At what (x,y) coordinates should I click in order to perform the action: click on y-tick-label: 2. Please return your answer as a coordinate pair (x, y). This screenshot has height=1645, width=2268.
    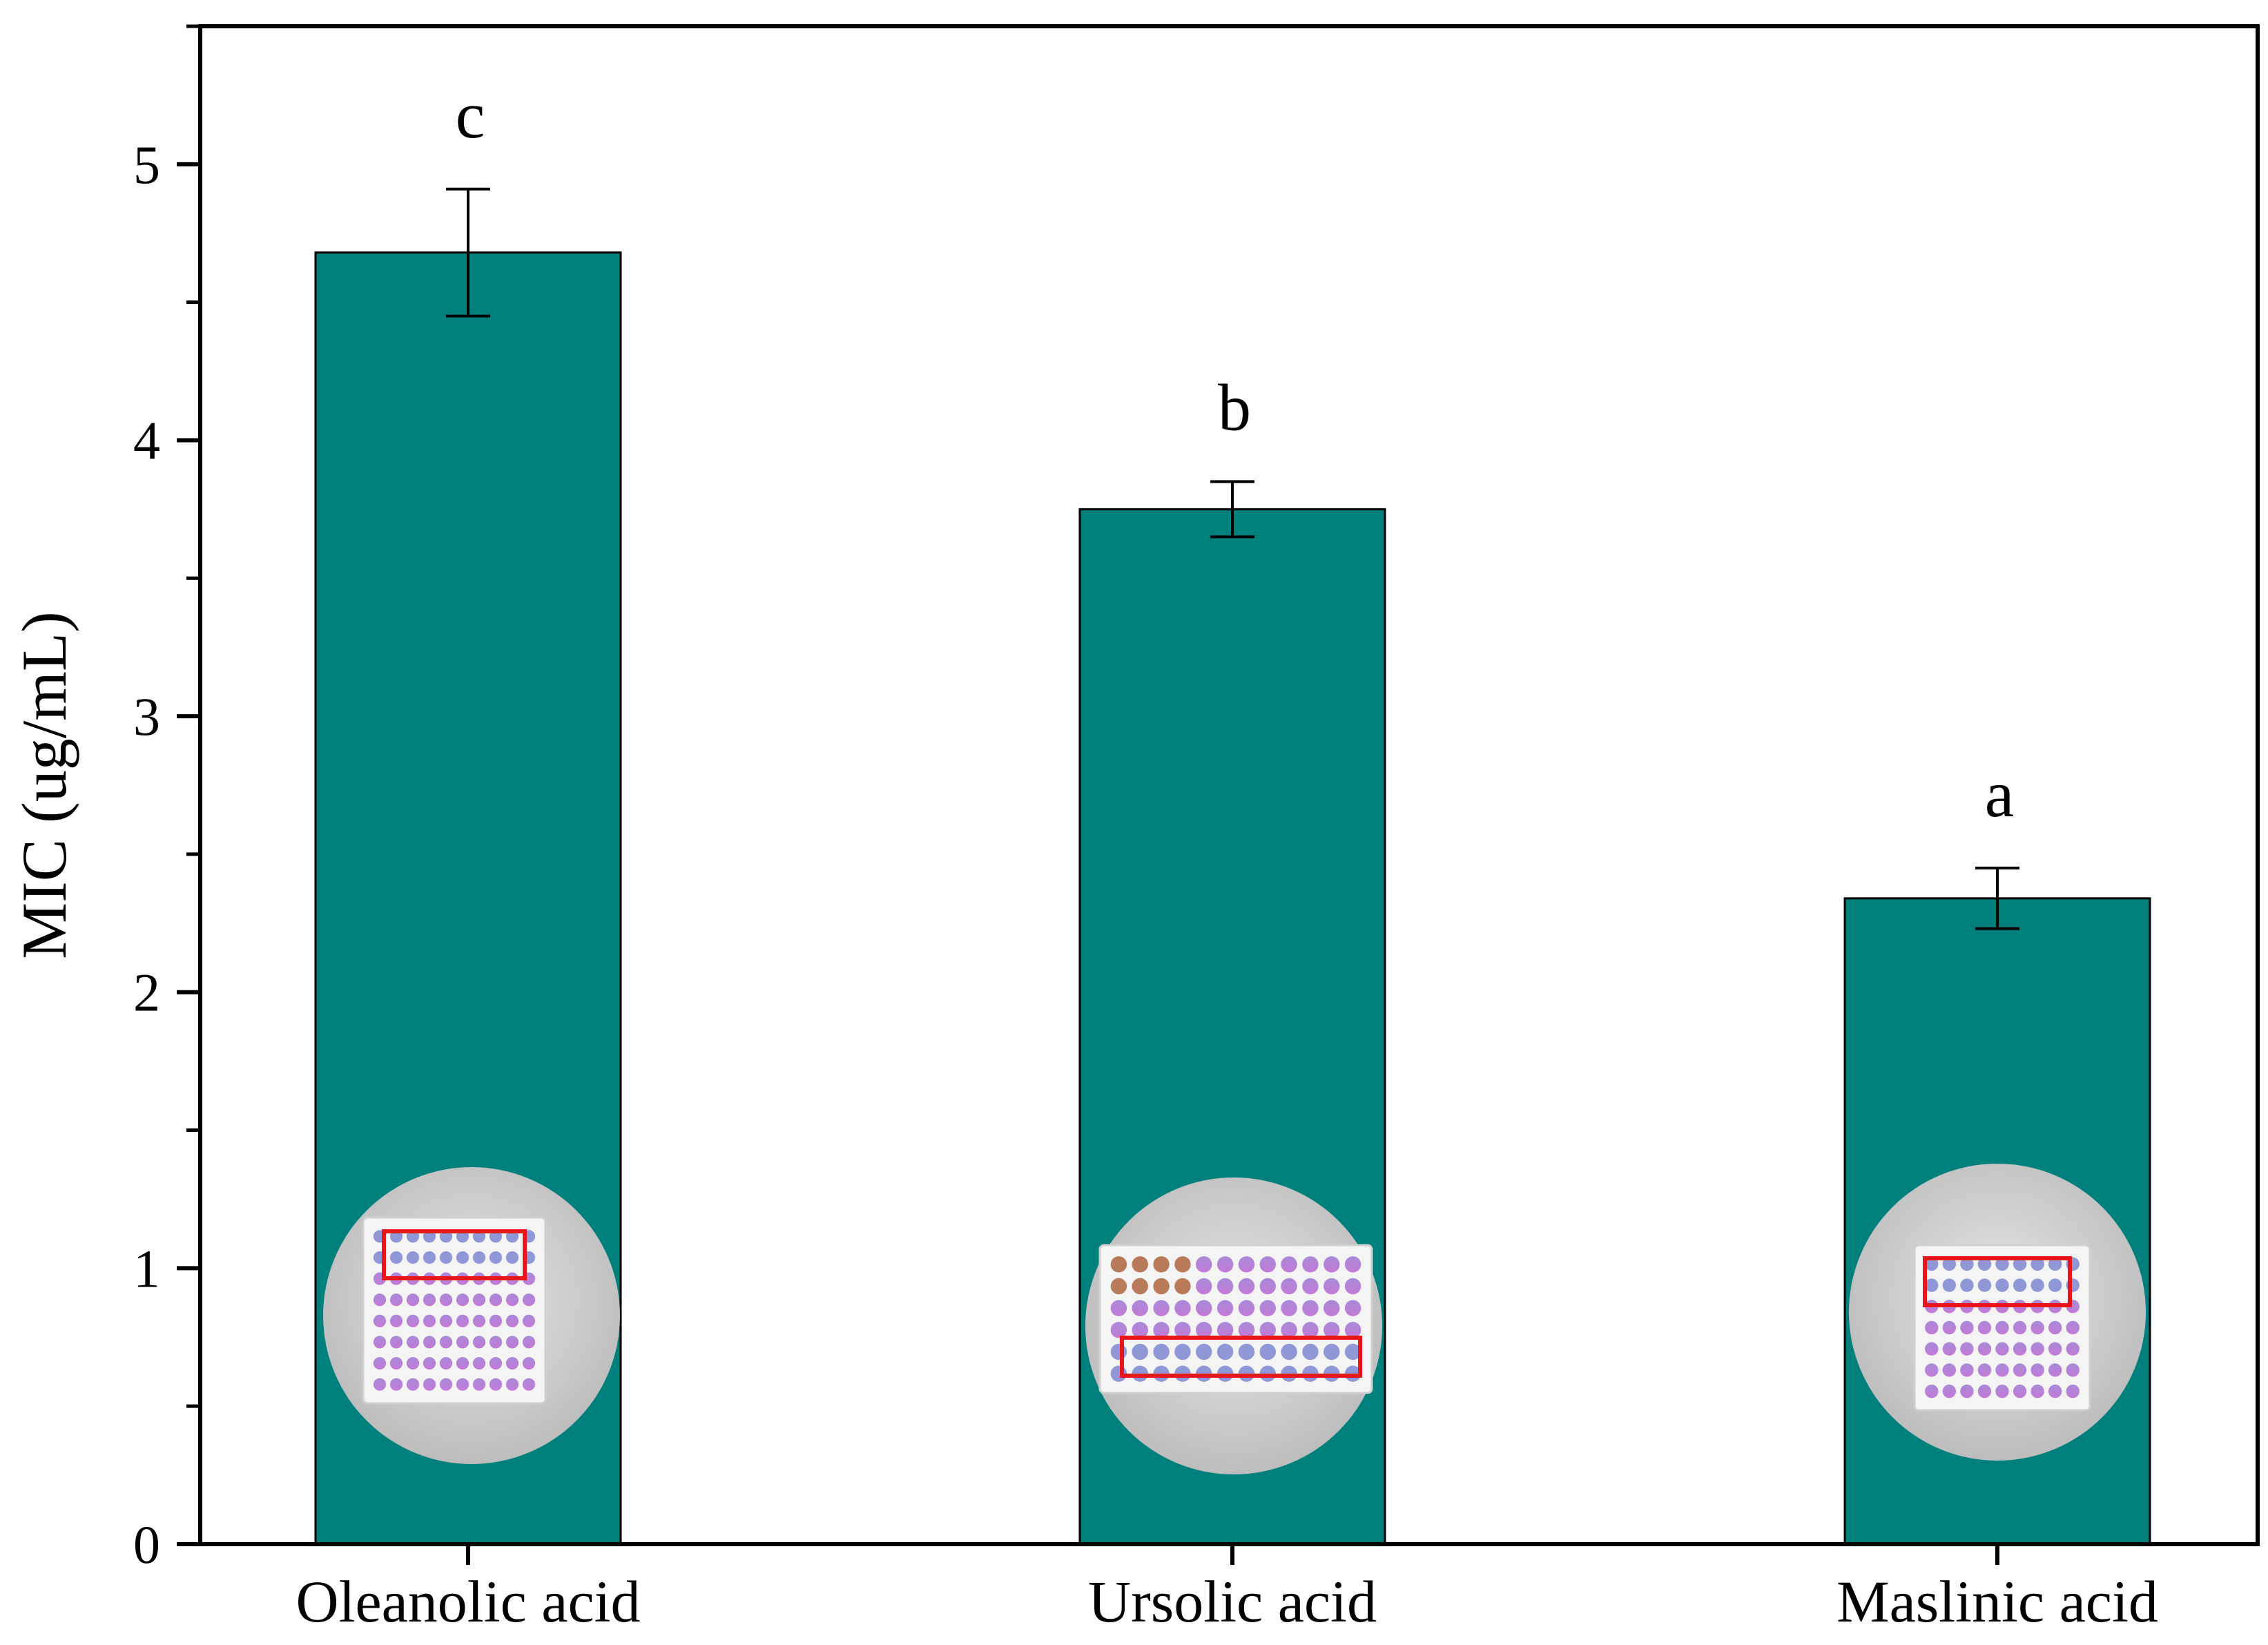
    Looking at the image, I should click on (146, 993).